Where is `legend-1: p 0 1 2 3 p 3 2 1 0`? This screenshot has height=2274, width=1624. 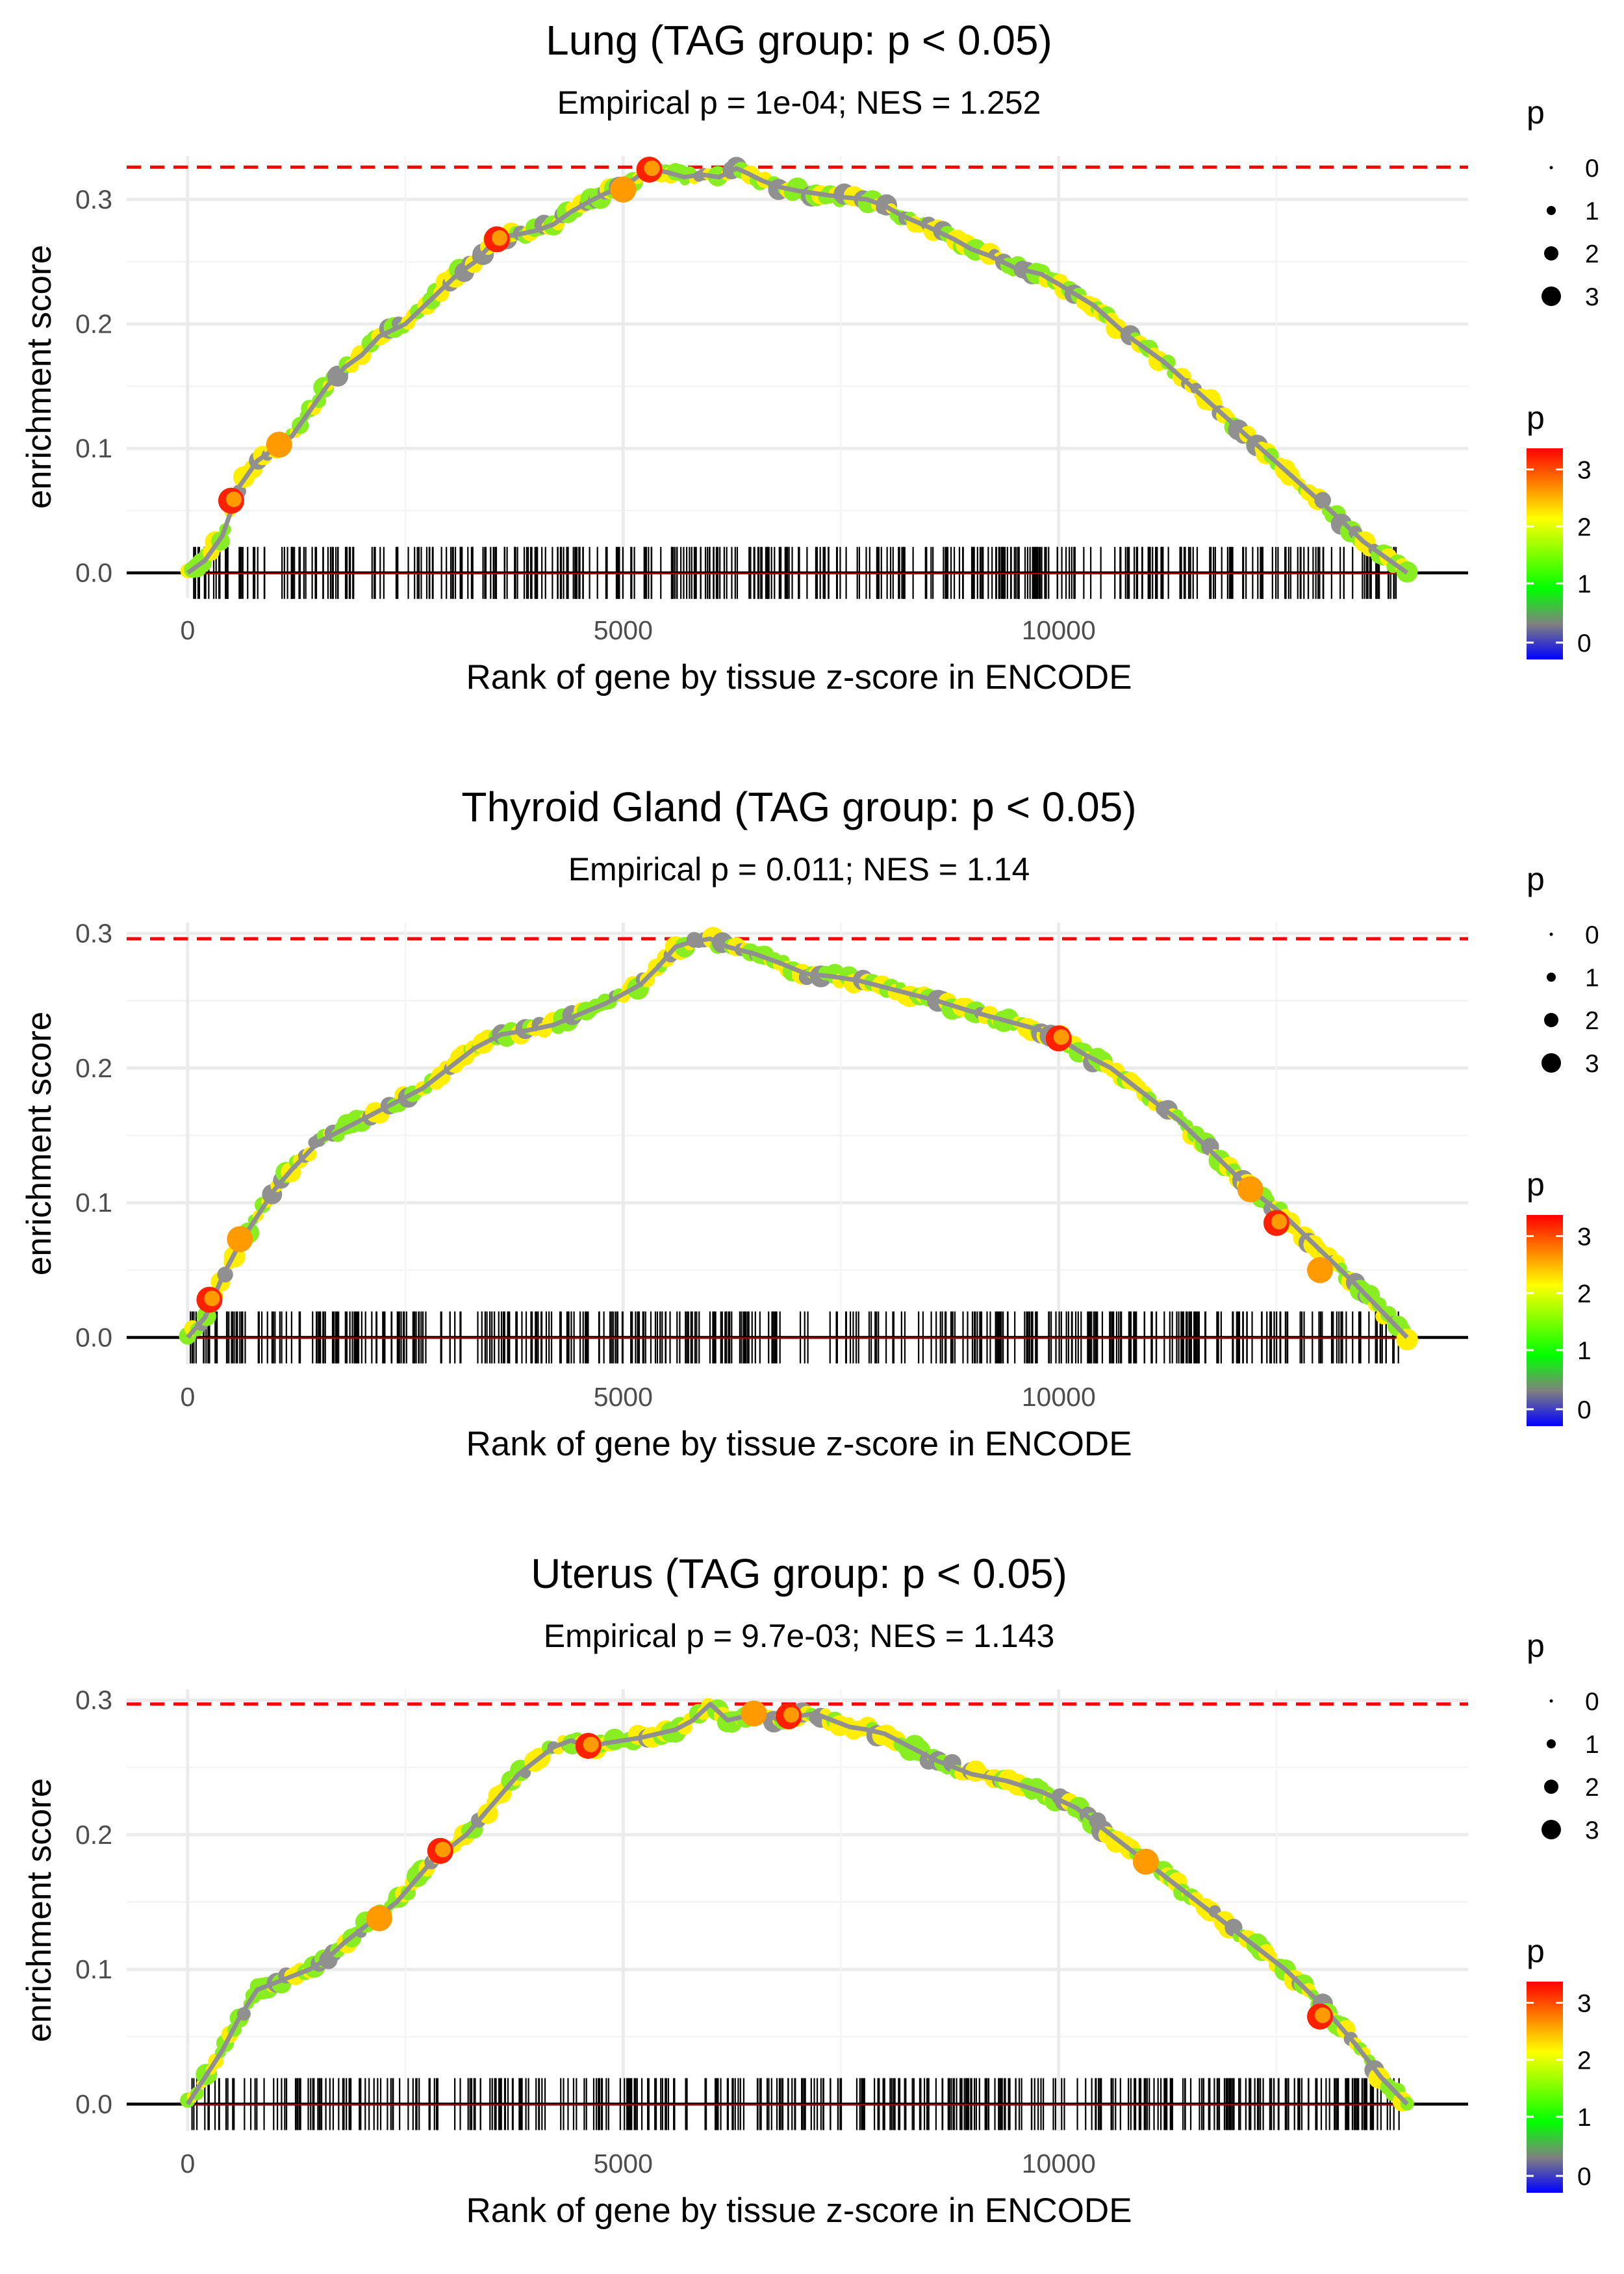 legend-1: p 0 1 2 3 p 3 2 1 0 is located at coordinates (1563, 376).